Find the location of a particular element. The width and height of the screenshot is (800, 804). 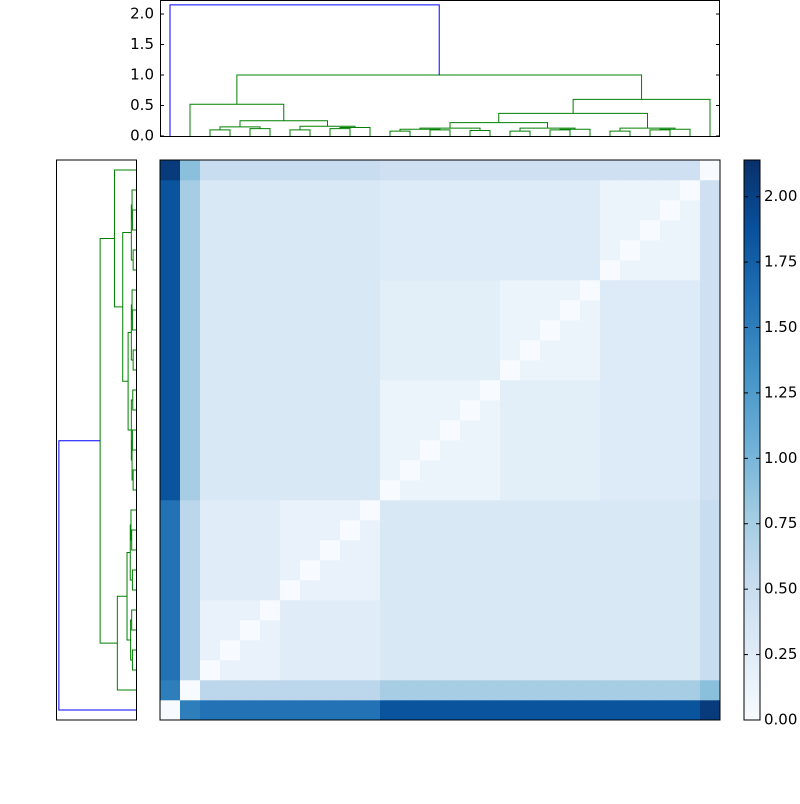

colorbar-gradient is located at coordinates (752, 440).